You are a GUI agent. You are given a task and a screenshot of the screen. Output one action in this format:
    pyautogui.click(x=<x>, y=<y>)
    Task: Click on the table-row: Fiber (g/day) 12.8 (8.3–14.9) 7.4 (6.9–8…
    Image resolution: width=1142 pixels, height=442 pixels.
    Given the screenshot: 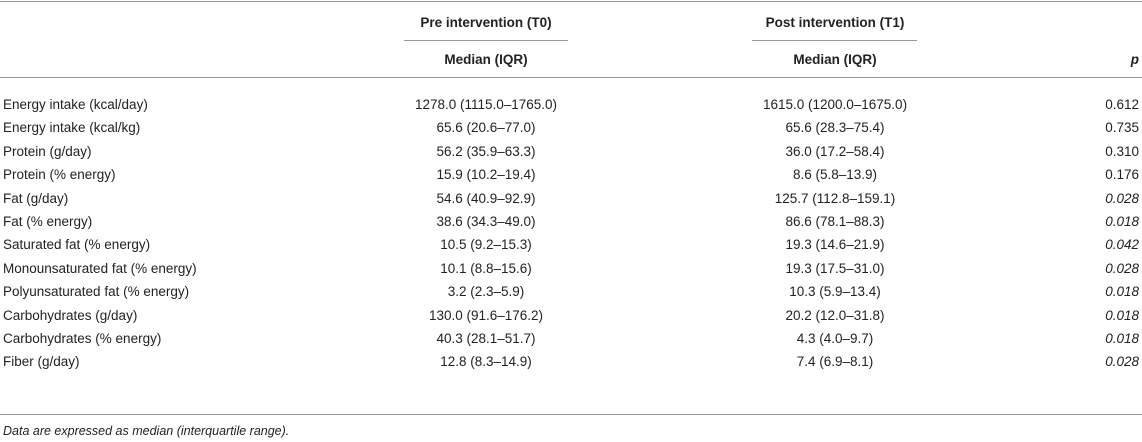 What is the action you would take?
    pyautogui.click(x=571, y=361)
    